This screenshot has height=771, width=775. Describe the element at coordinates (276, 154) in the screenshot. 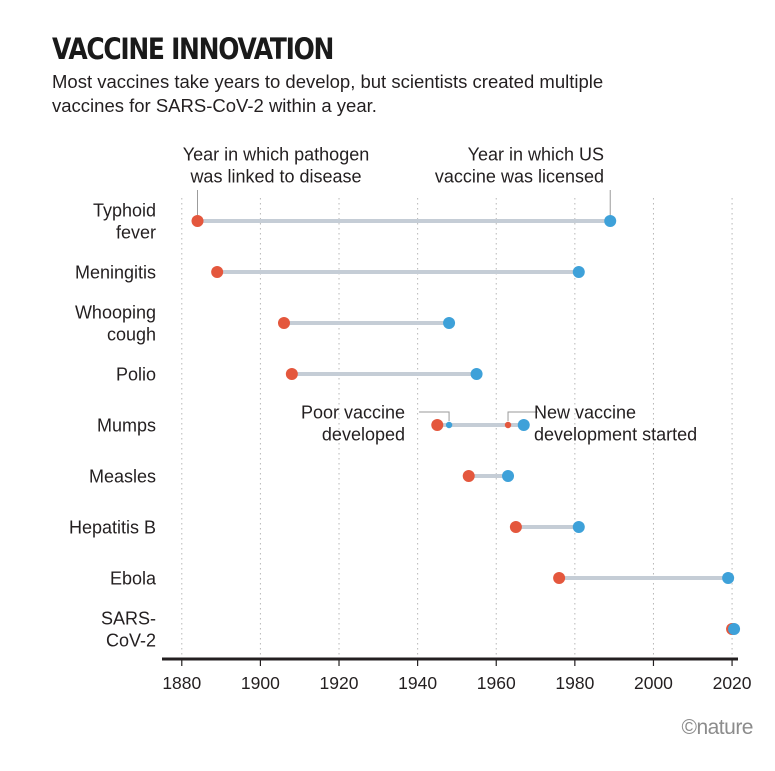

I see `start-series-label-line: Year in which pathogen` at that location.